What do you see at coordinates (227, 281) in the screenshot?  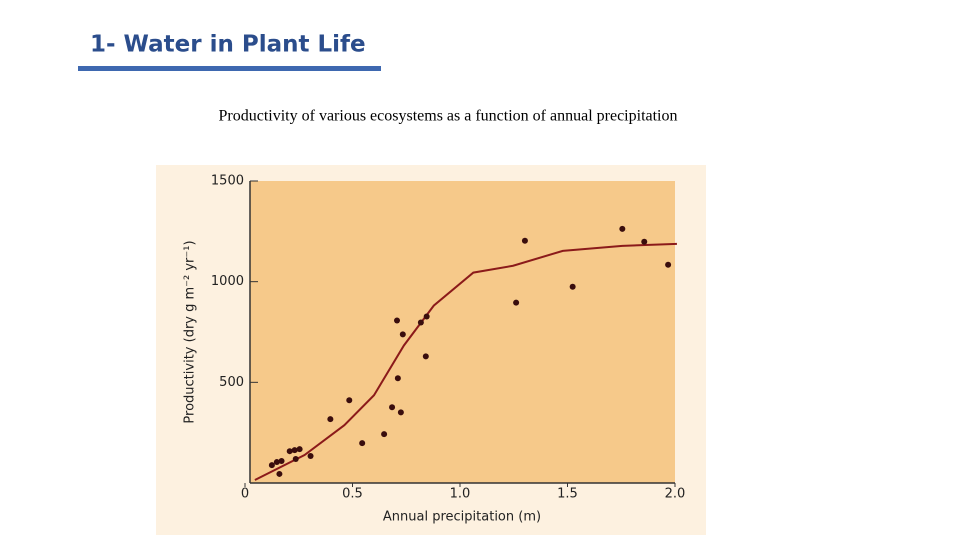 I see `y-tick-label: 1000` at bounding box center [227, 281].